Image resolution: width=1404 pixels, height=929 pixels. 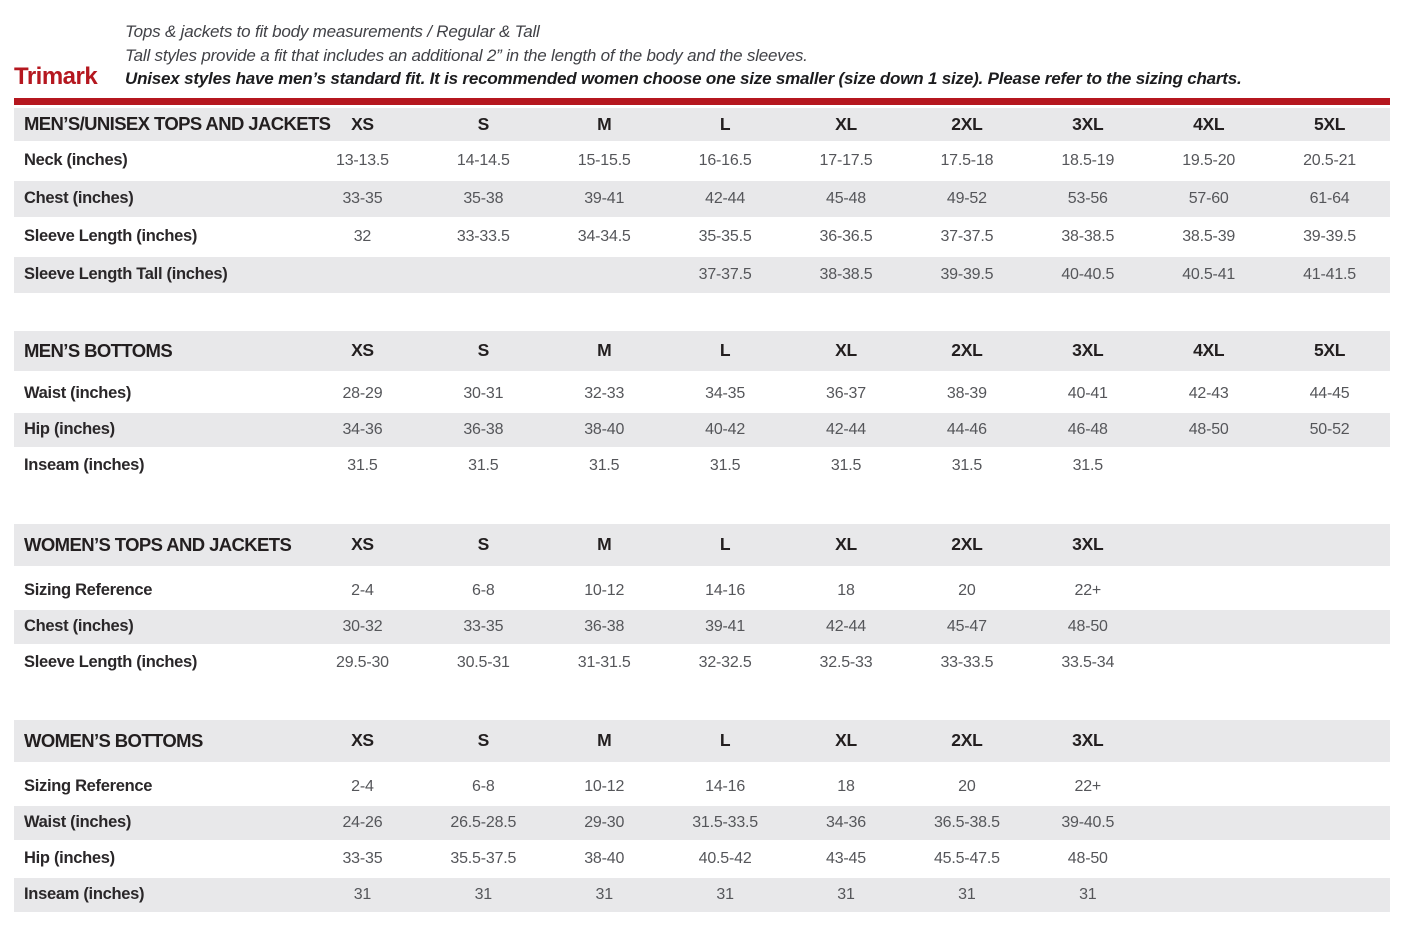 What do you see at coordinates (1087, 393) in the screenshot?
I see `cell-value: 40-41` at bounding box center [1087, 393].